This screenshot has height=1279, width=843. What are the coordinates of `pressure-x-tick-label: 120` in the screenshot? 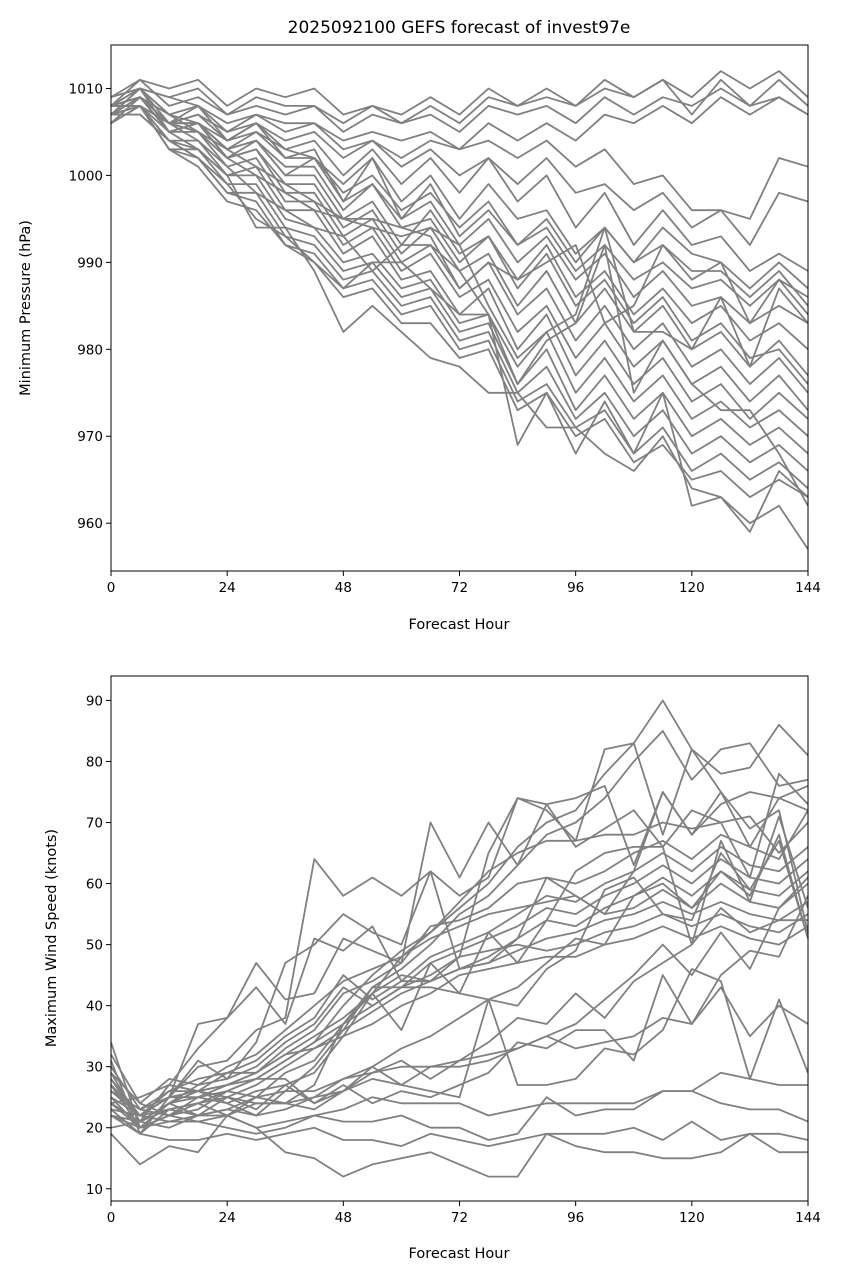 It's located at (692, 588).